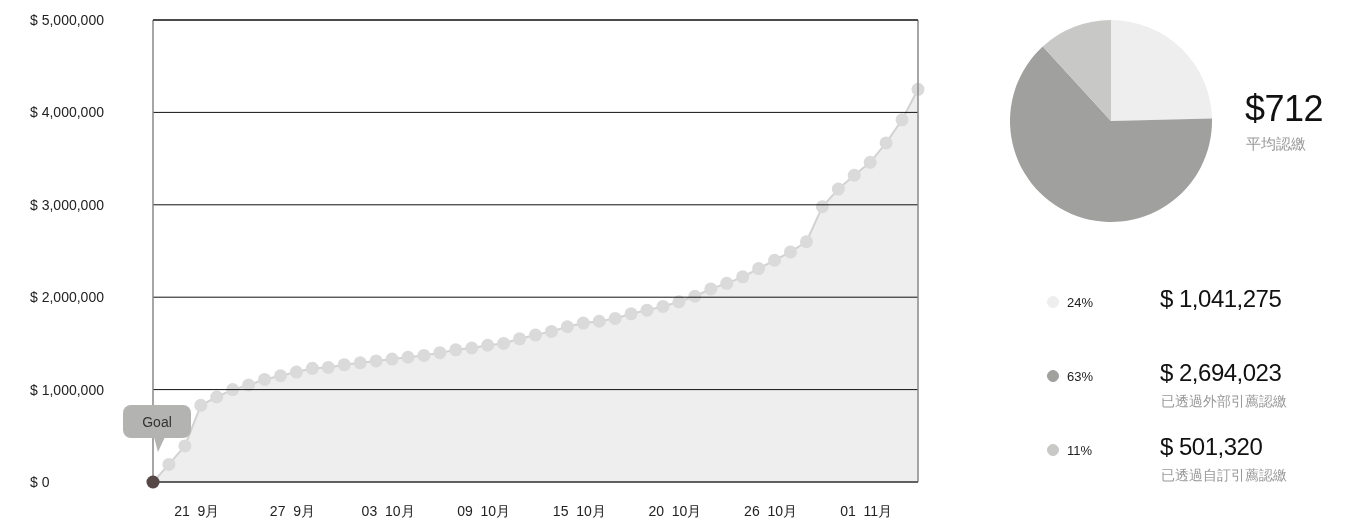 This screenshot has height=521, width=1361. What do you see at coordinates (1284, 108) in the screenshot?
I see `text: $712` at bounding box center [1284, 108].